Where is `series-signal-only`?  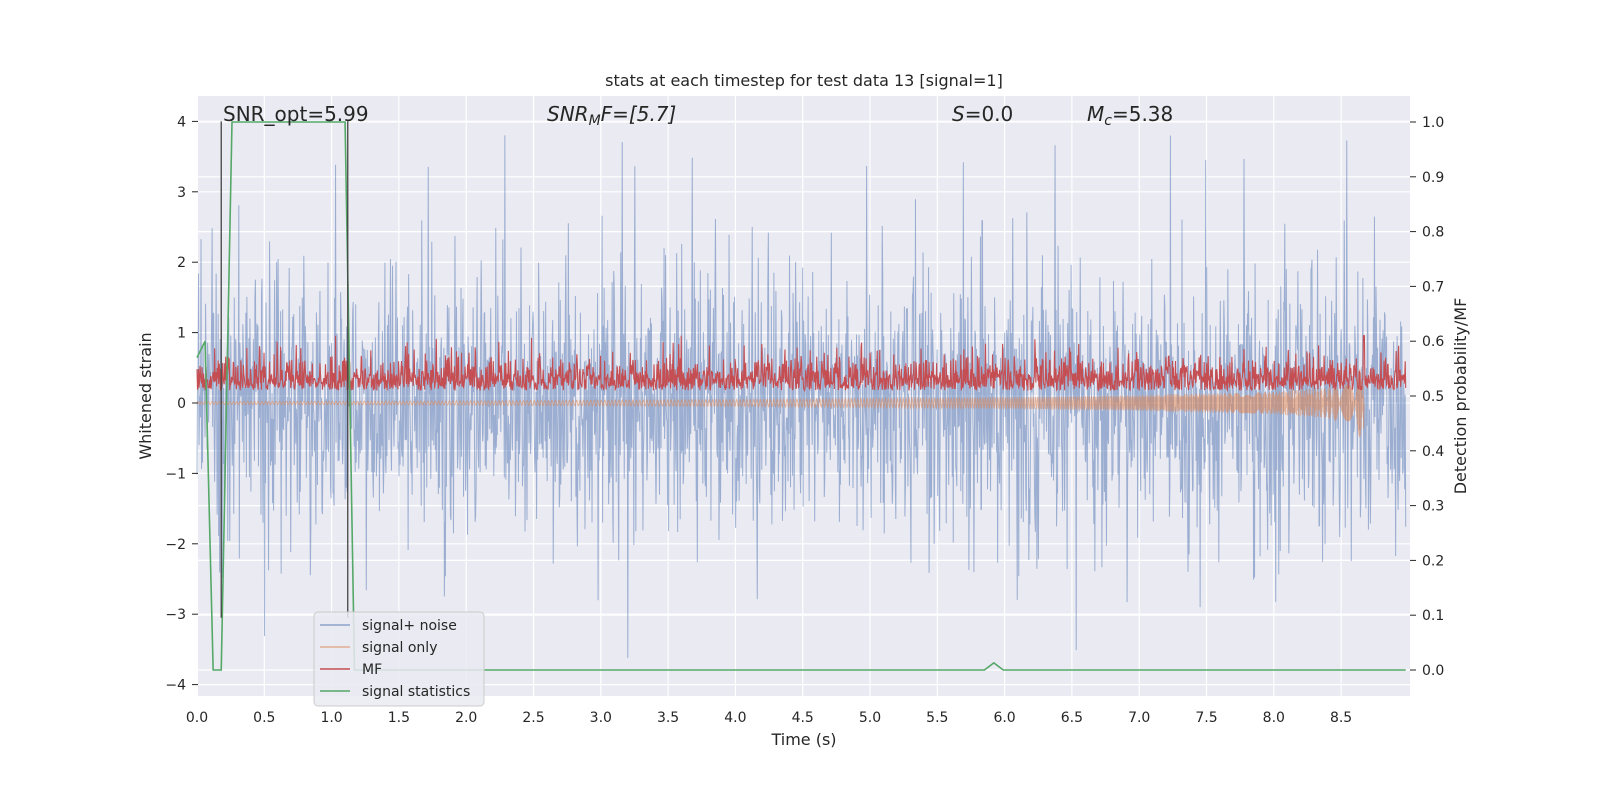 series-signal-only is located at coordinates (780, 403).